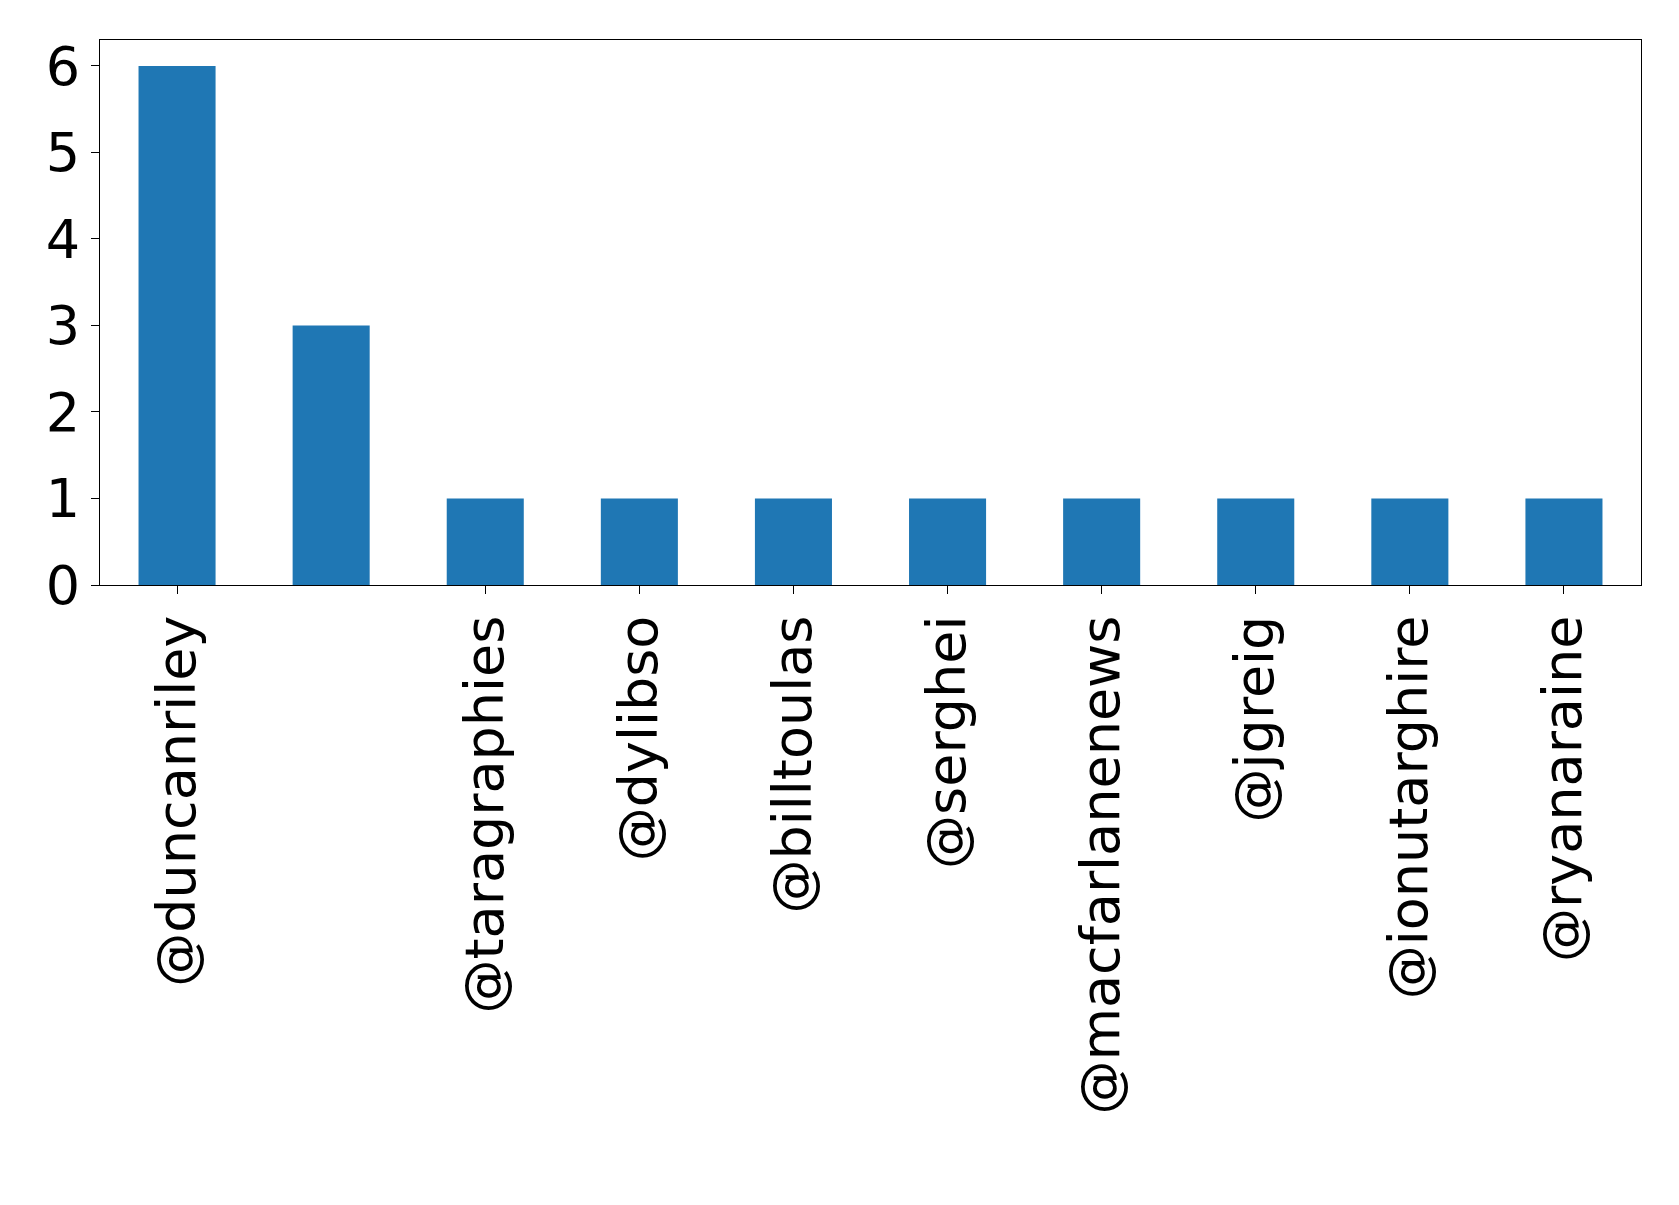  Describe the element at coordinates (638, 738) in the screenshot. I see `x-tick-label: @dylibso` at that location.